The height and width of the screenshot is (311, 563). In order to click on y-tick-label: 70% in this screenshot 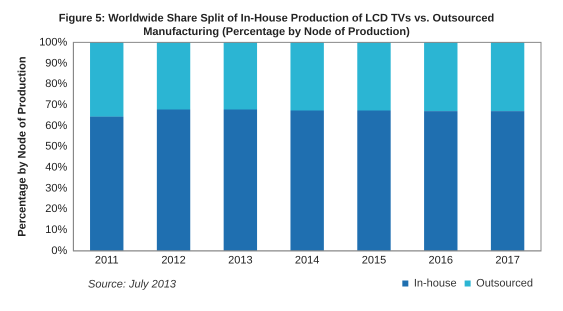, I will do `click(56, 104)`.